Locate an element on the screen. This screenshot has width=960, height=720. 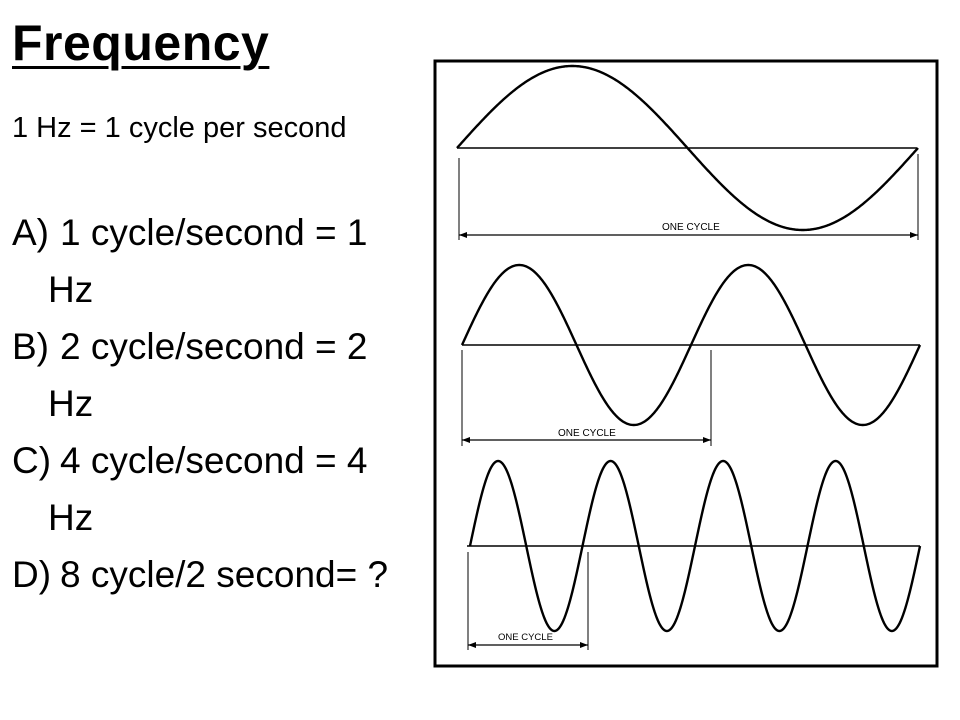
list-item-text: 2 cycle/second = 2 is located at coordinates (214, 346).